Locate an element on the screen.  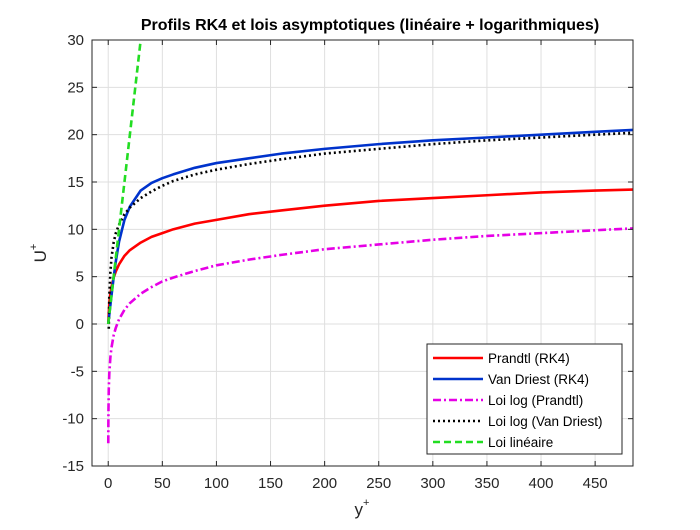
y-tick-label: 25 is located at coordinates (75, 87).